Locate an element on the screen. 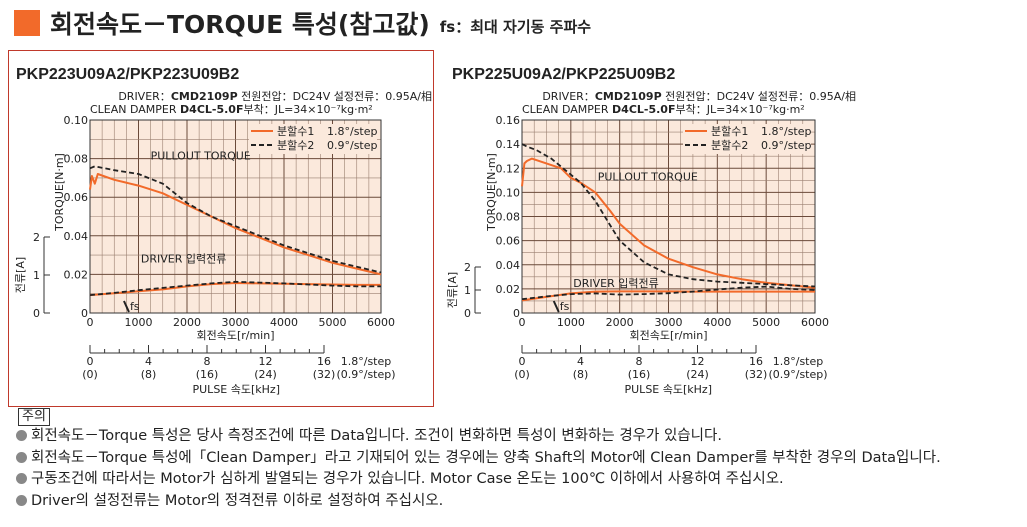  chart-2-y2-tick-label: 0 is located at coordinates (467, 313).